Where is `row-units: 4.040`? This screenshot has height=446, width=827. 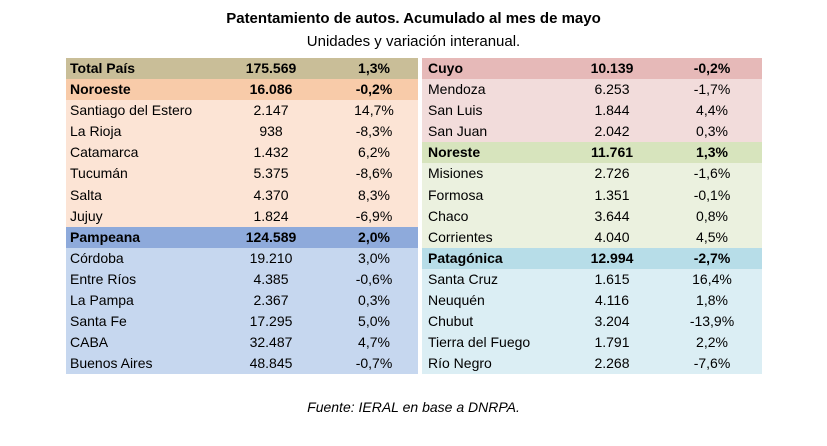 row-units: 4.040 is located at coordinates (612, 236).